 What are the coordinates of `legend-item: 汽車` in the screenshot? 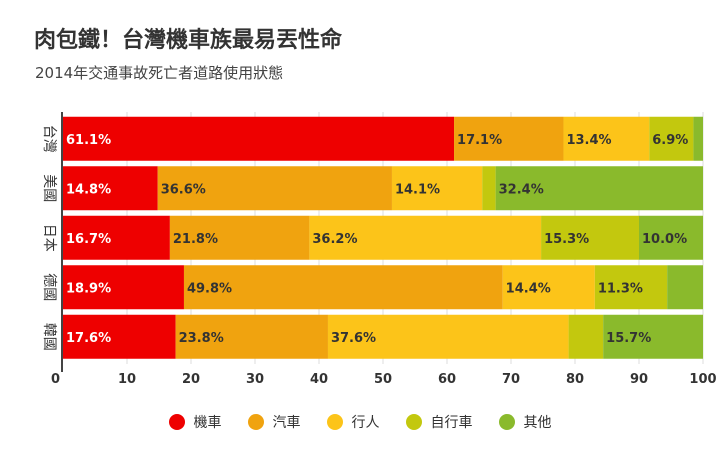 It's located at (274, 422).